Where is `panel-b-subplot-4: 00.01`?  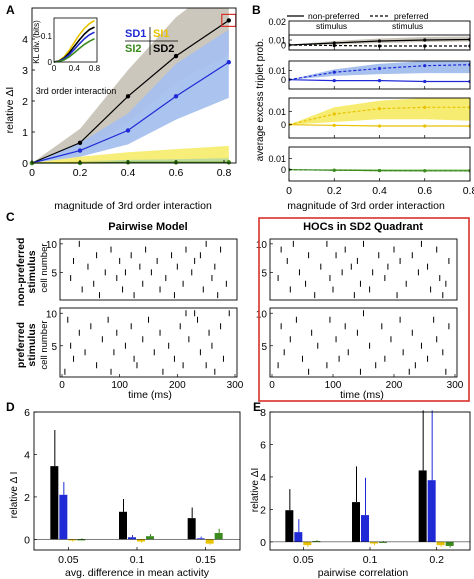
panel-b-subplot-4: 00.01 is located at coordinates (369, 164).